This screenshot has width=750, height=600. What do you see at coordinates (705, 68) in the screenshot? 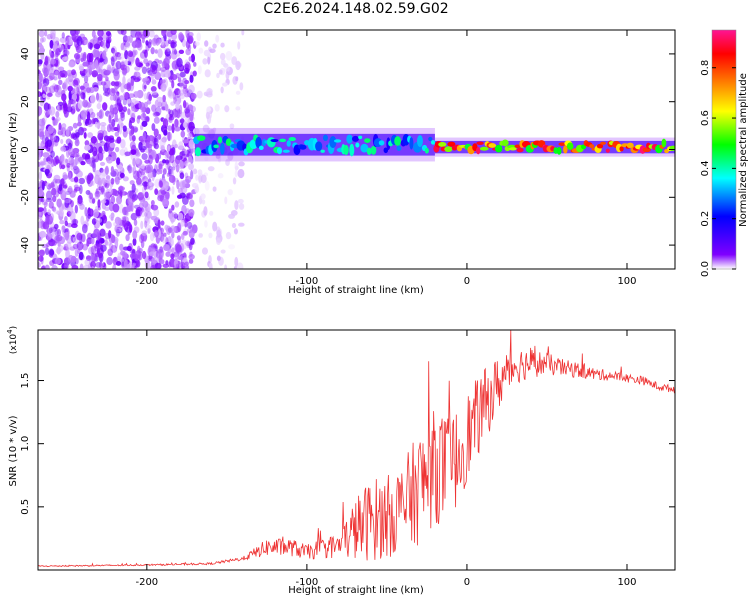
I see `colorbar-tick-label: 0.8` at bounding box center [705, 68].